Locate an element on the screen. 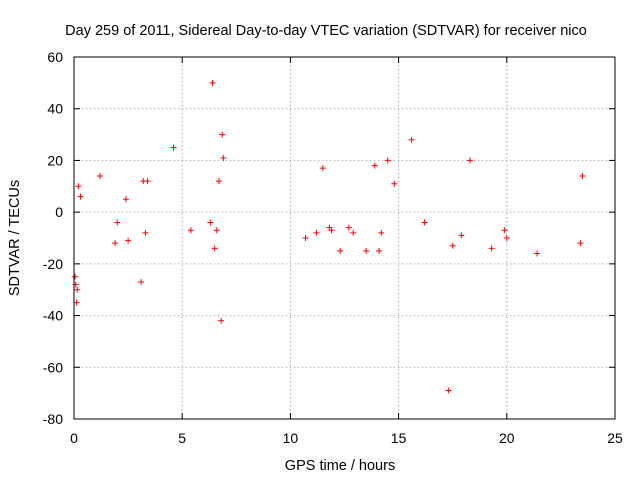 This screenshot has width=640, height=480. x-tick-label: 5 is located at coordinates (182, 438).